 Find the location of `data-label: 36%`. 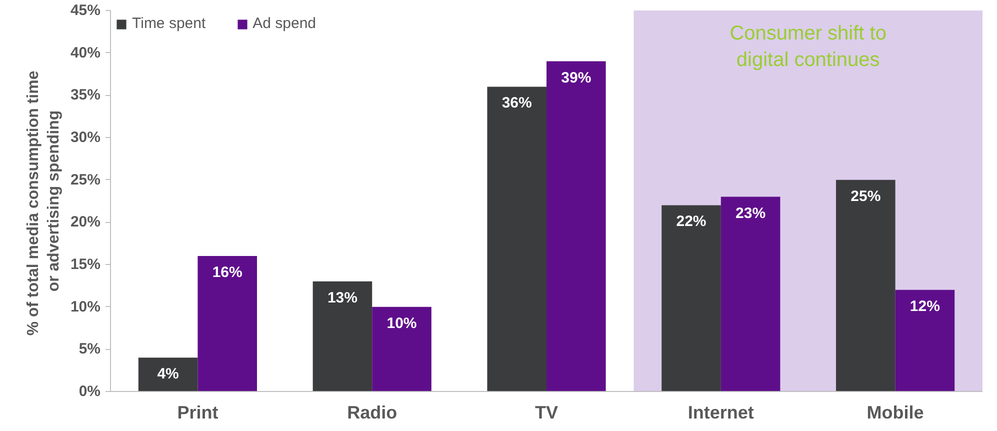

data-label: 36% is located at coordinates (517, 103).